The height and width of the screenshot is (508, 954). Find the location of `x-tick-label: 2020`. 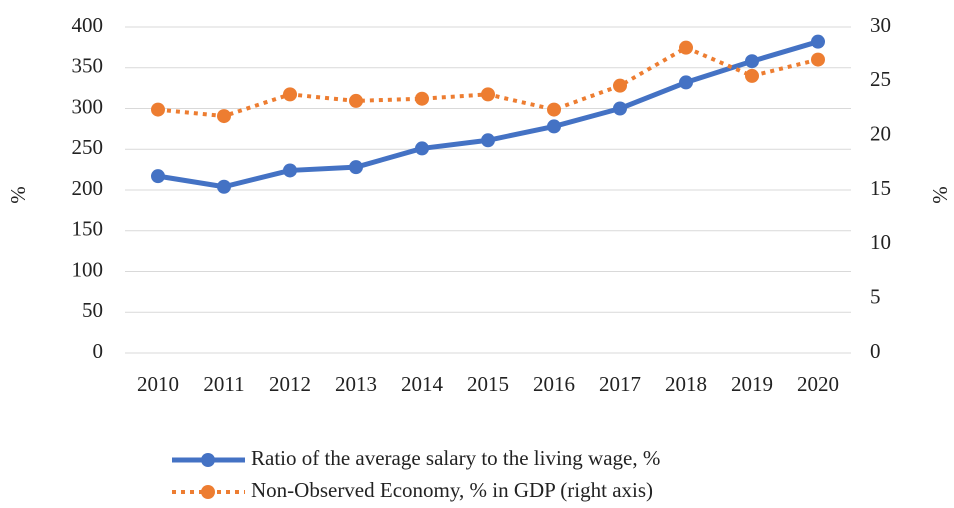

x-tick-label: 2020 is located at coordinates (818, 384).